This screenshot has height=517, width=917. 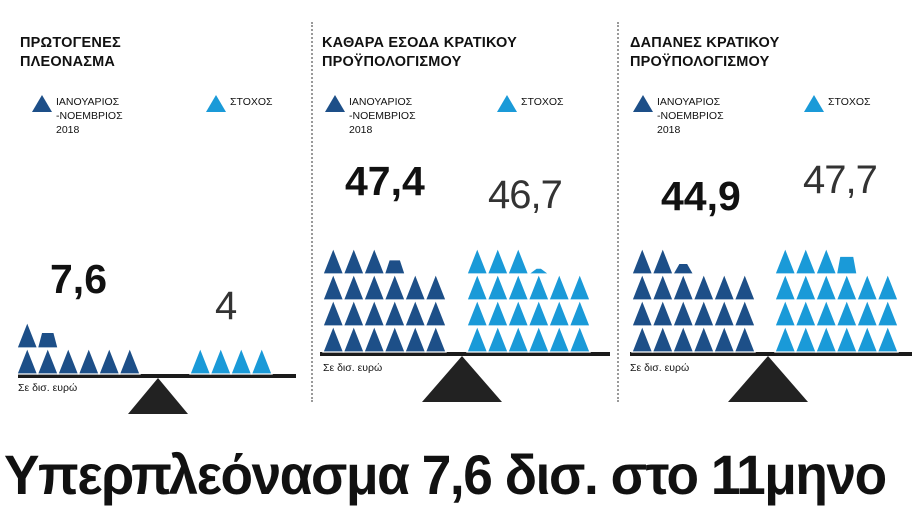 I want to click on target-value: 47,7, so click(x=840, y=180).